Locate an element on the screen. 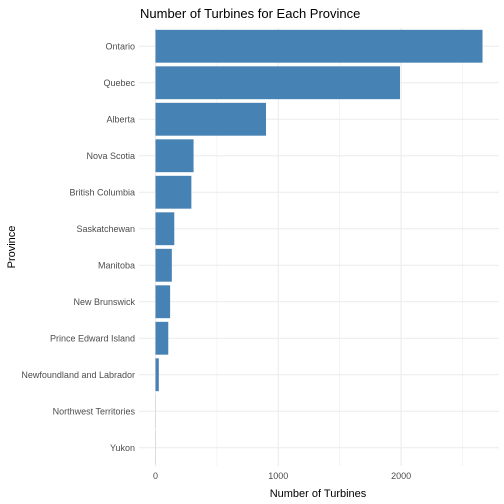 Image resolution: width=504 pixels, height=504 pixels. chart-title: Number of Turbines for Each Province is located at coordinates (250, 13).